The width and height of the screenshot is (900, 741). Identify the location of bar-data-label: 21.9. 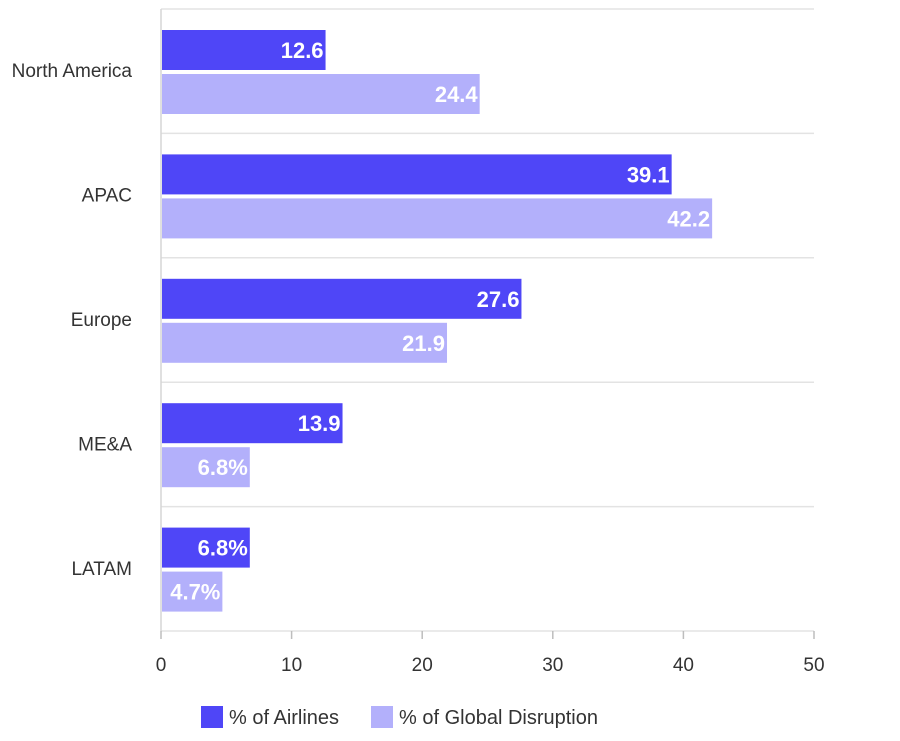
(423, 343).